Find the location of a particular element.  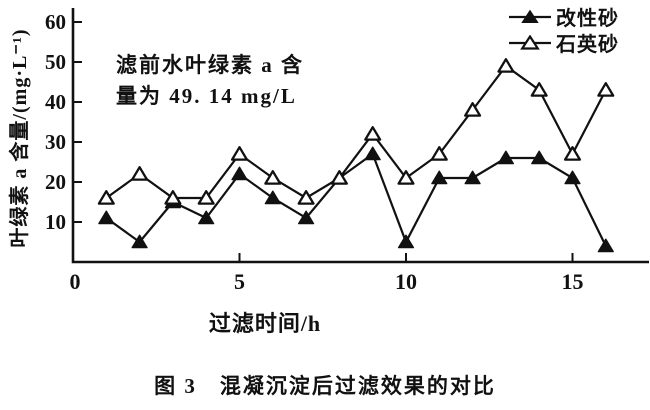

x-tick-label: 5 is located at coordinates (239, 281).